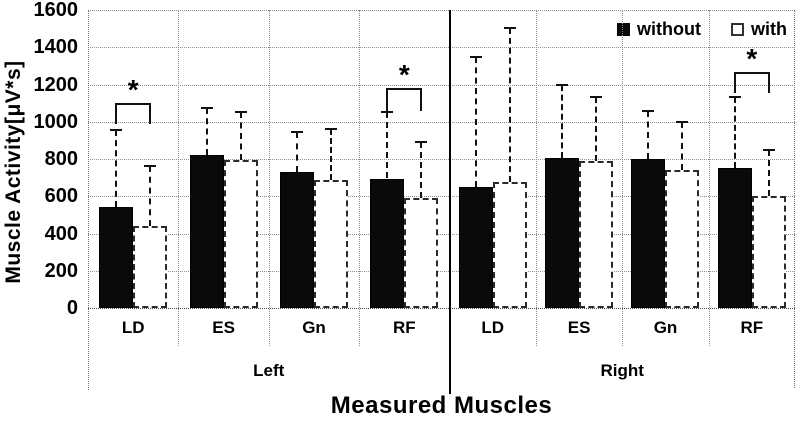  Describe the element at coordinates (56, 10) in the screenshot. I see `y-tick-label-1600: 1600` at that location.